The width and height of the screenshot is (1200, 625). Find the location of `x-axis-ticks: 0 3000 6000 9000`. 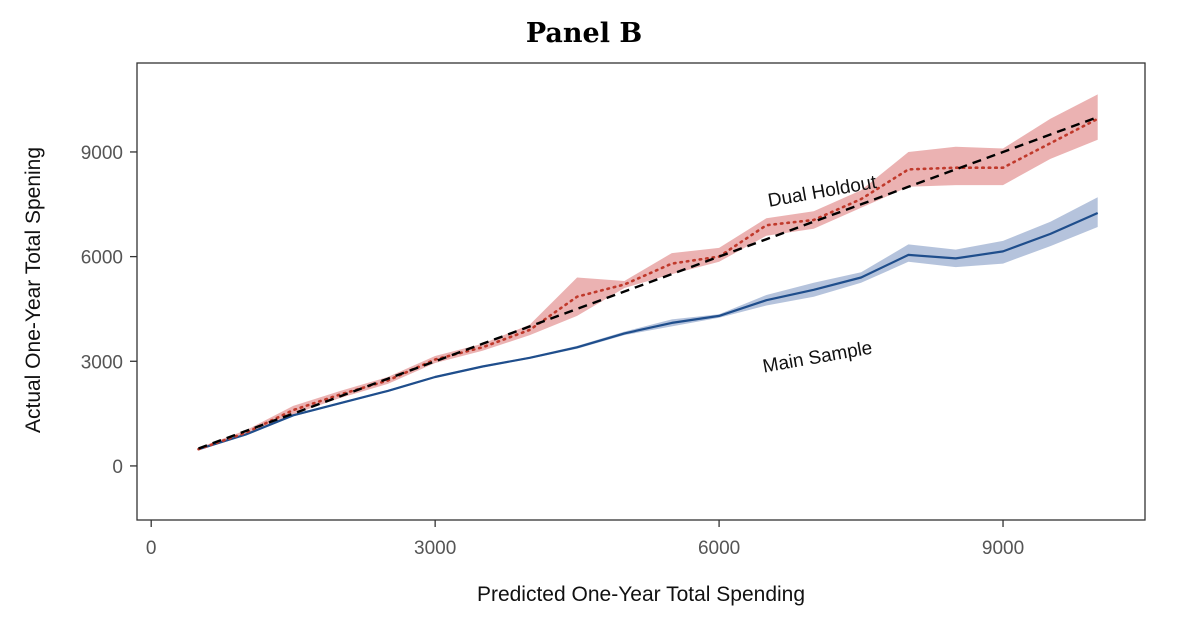

x-axis-ticks: 0 3000 6000 9000 is located at coordinates (585, 539).